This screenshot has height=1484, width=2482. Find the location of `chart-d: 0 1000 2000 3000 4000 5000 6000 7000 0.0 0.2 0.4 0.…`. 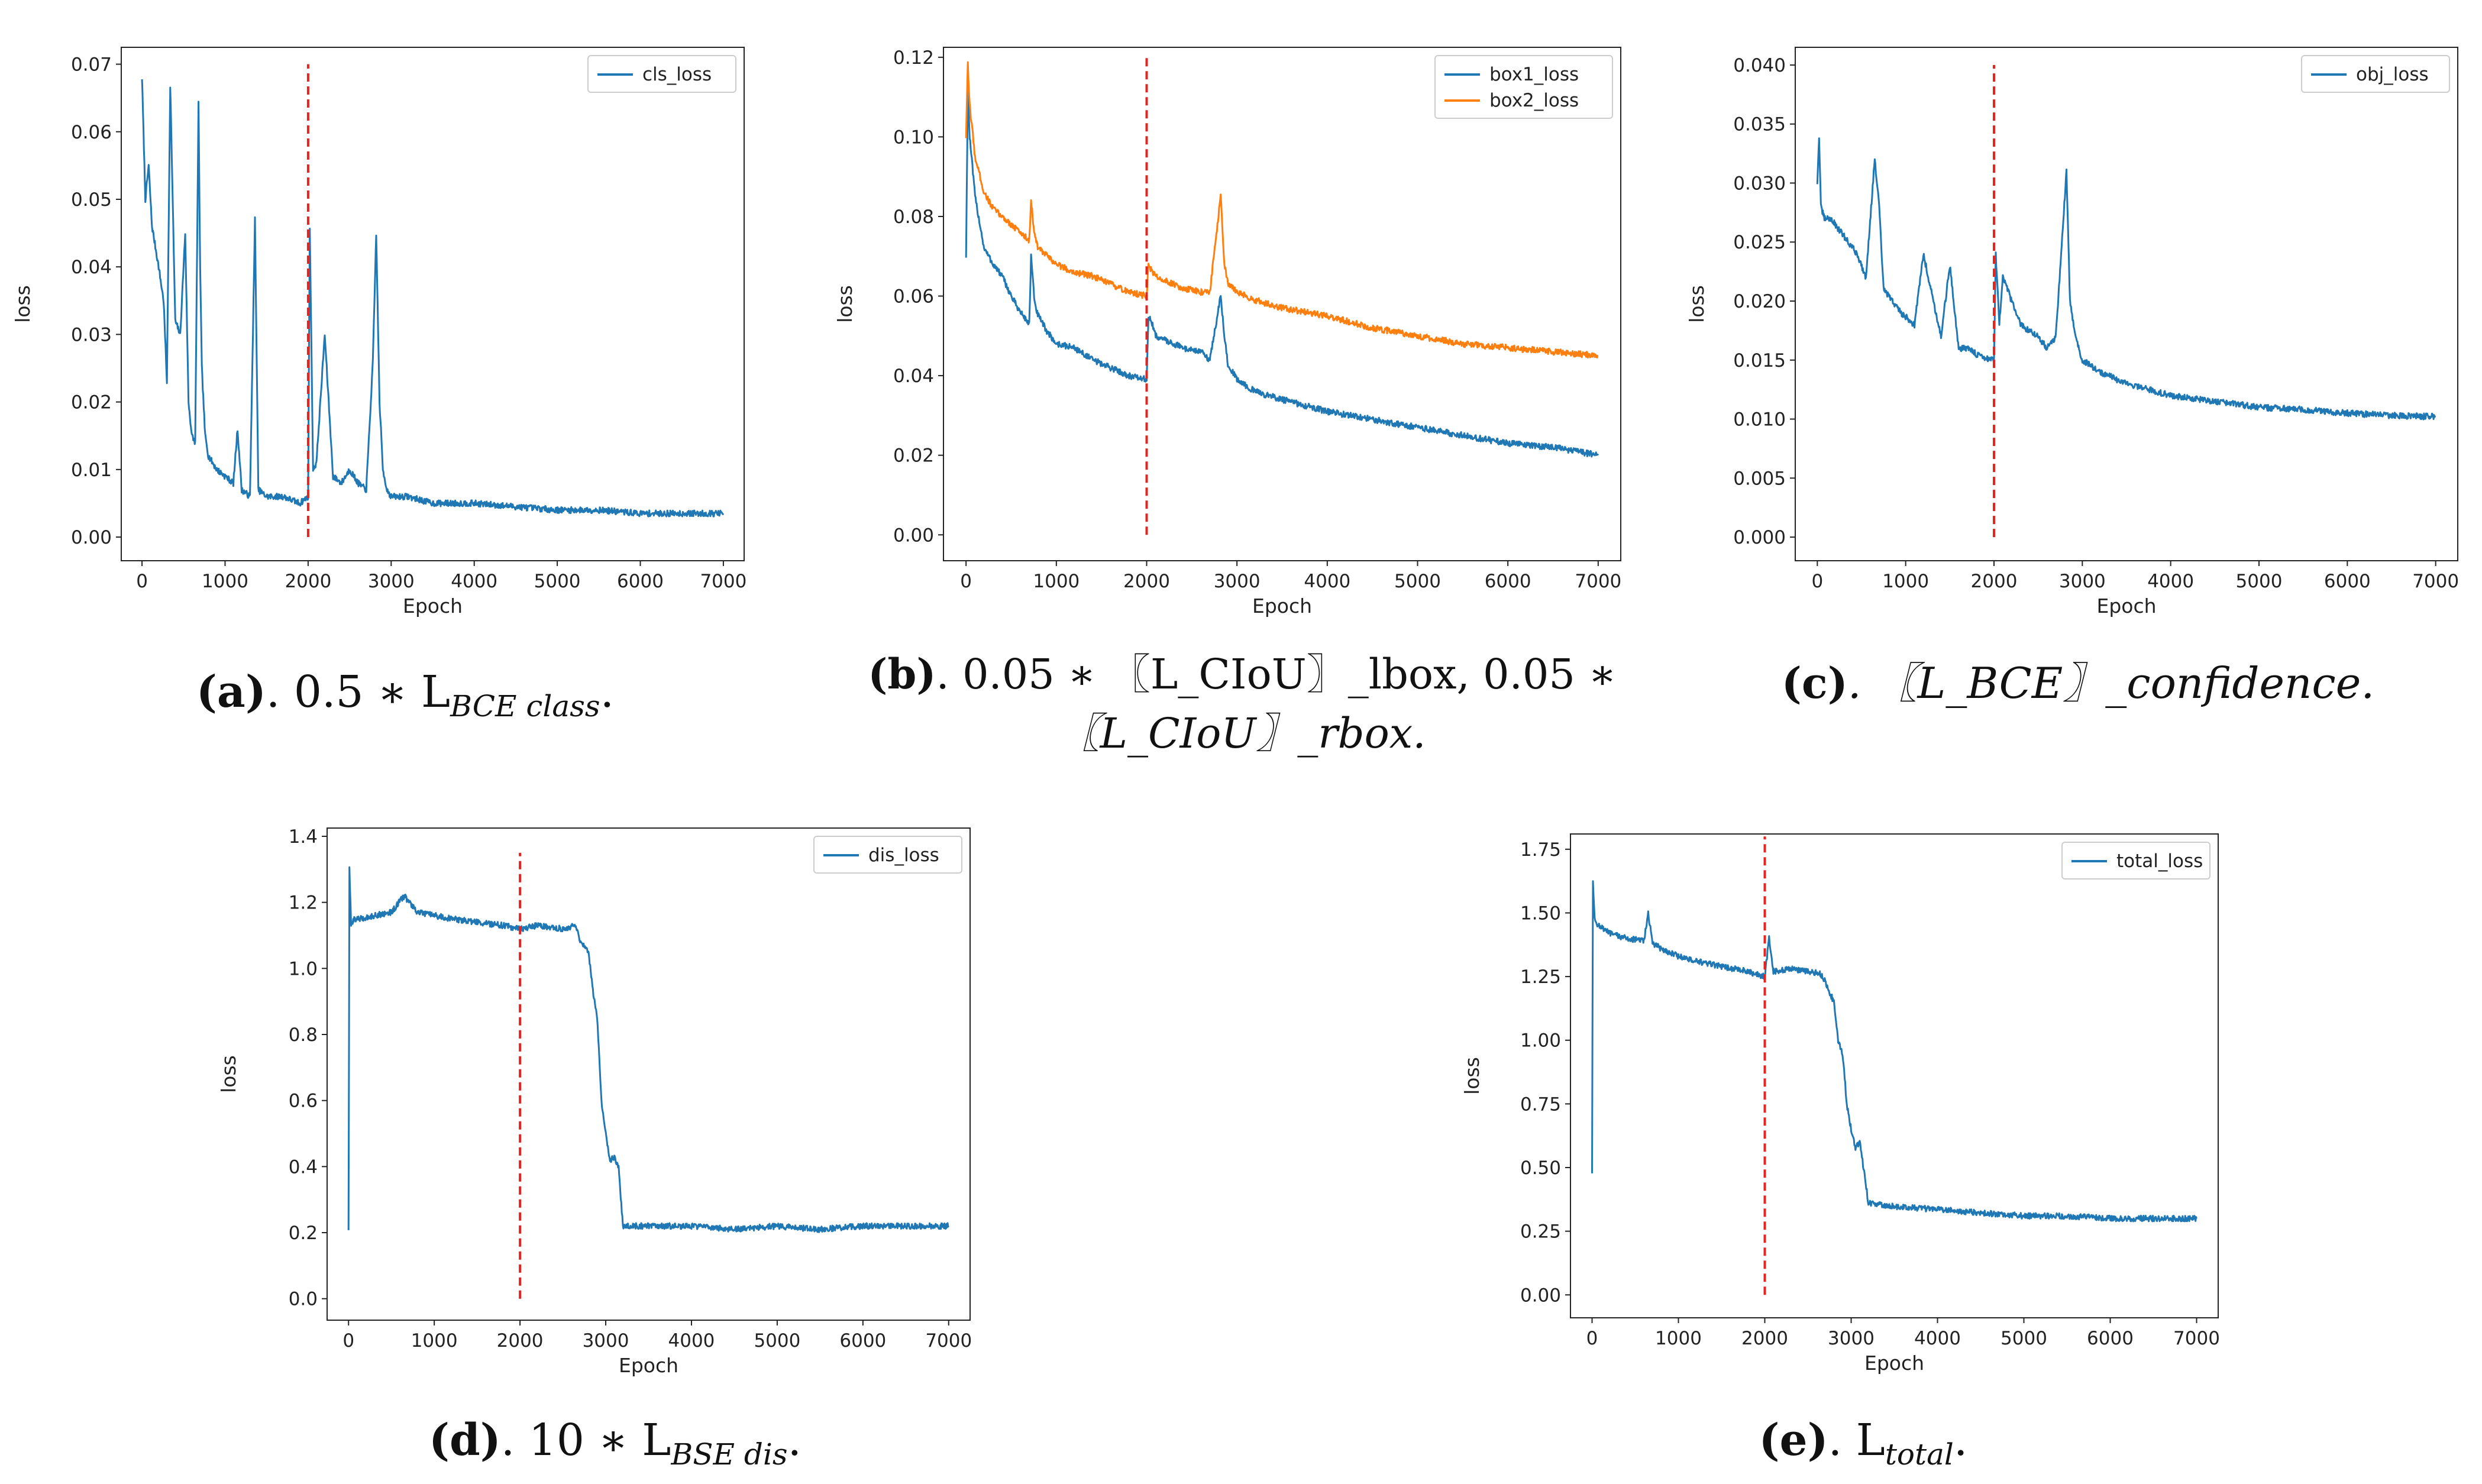

chart-d: 0 1000 2000 3000 4000 5000 6000 7000 0.0 0.2 0.4 0.… is located at coordinates (595, 1101).